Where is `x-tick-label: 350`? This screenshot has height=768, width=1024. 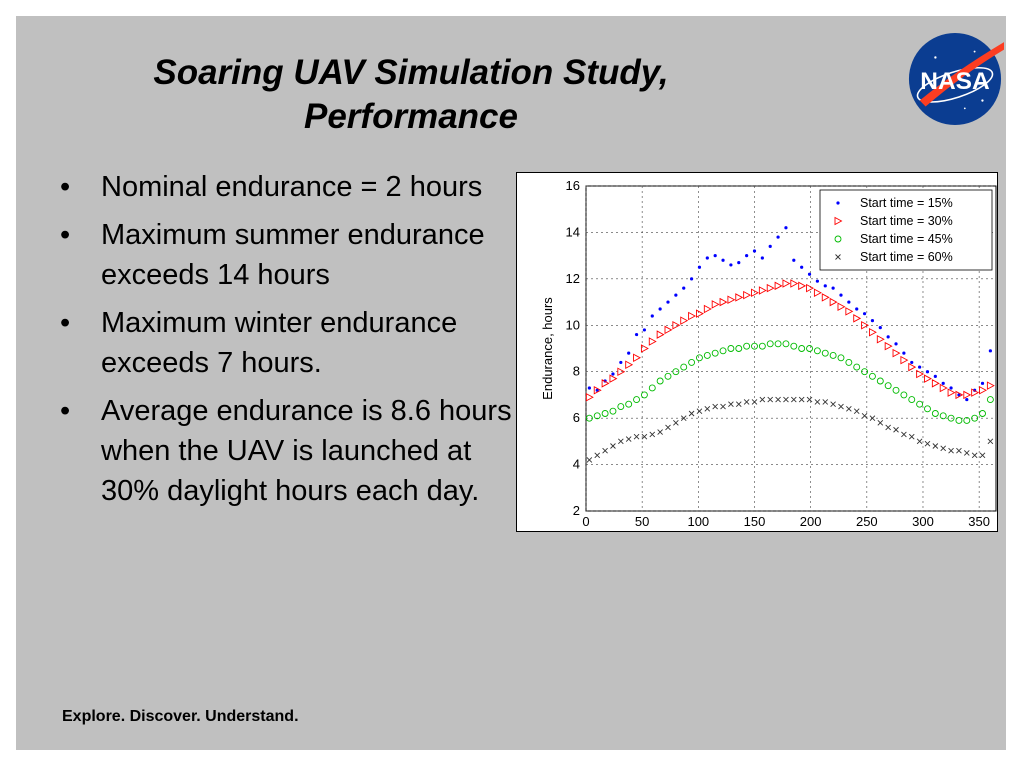
x-tick-label: 350 is located at coordinates (979, 521).